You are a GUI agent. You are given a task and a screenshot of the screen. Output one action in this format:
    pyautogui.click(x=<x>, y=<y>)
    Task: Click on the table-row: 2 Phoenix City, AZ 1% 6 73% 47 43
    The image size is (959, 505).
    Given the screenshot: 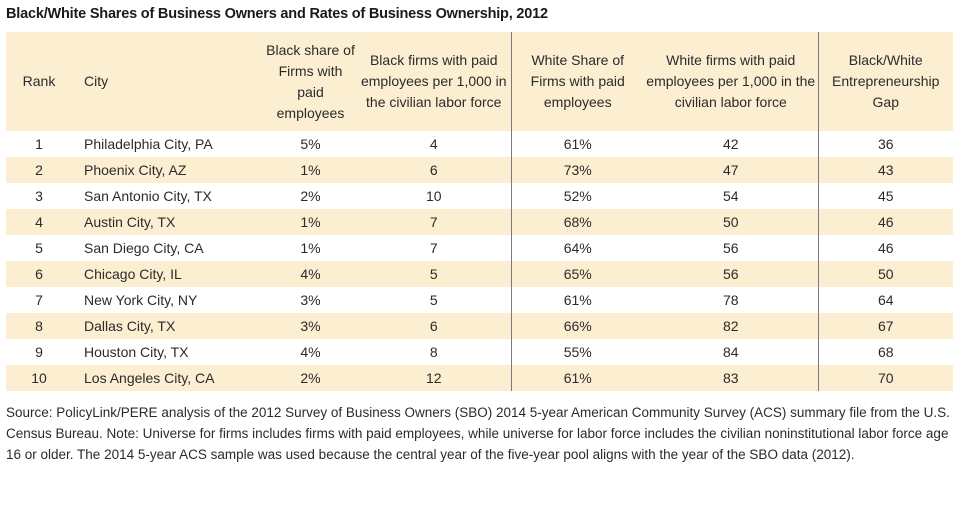 What is the action you would take?
    pyautogui.click(x=479, y=170)
    